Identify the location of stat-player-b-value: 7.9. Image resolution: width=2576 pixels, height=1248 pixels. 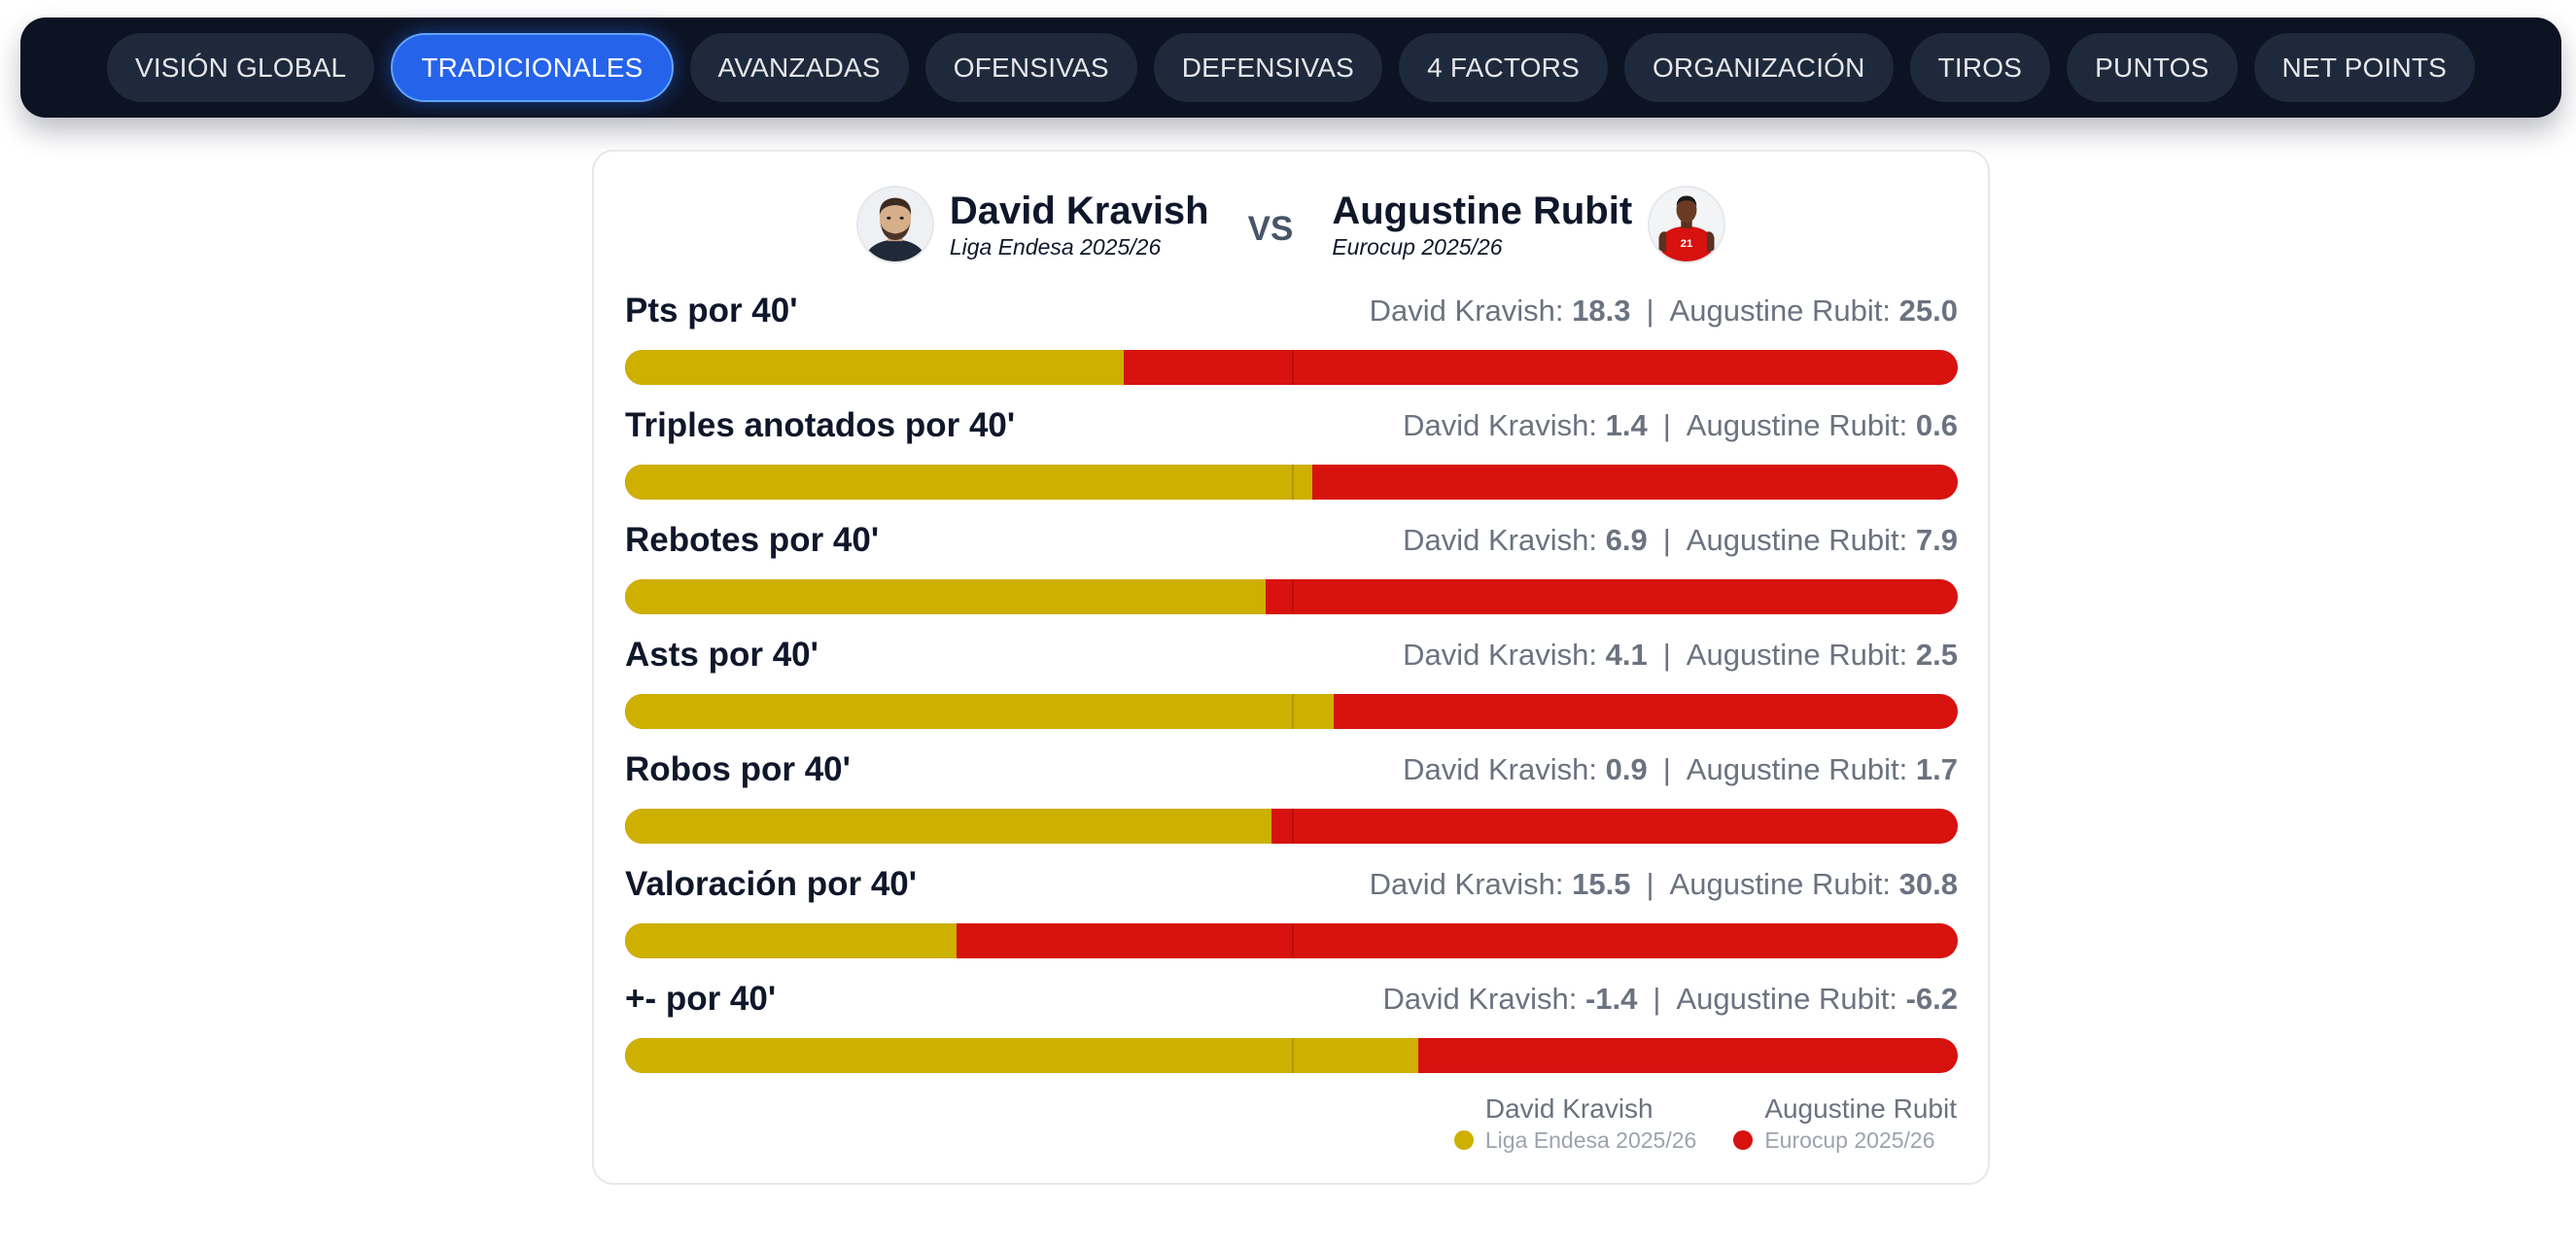
(1936, 540).